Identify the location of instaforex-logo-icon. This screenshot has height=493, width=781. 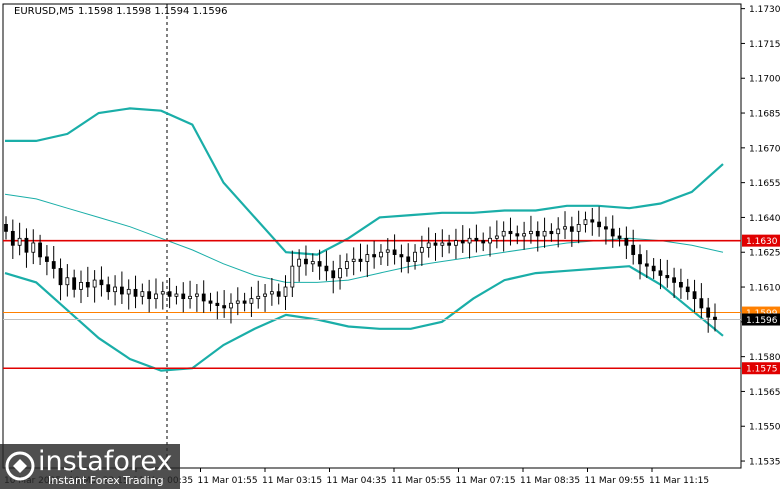
(20, 466).